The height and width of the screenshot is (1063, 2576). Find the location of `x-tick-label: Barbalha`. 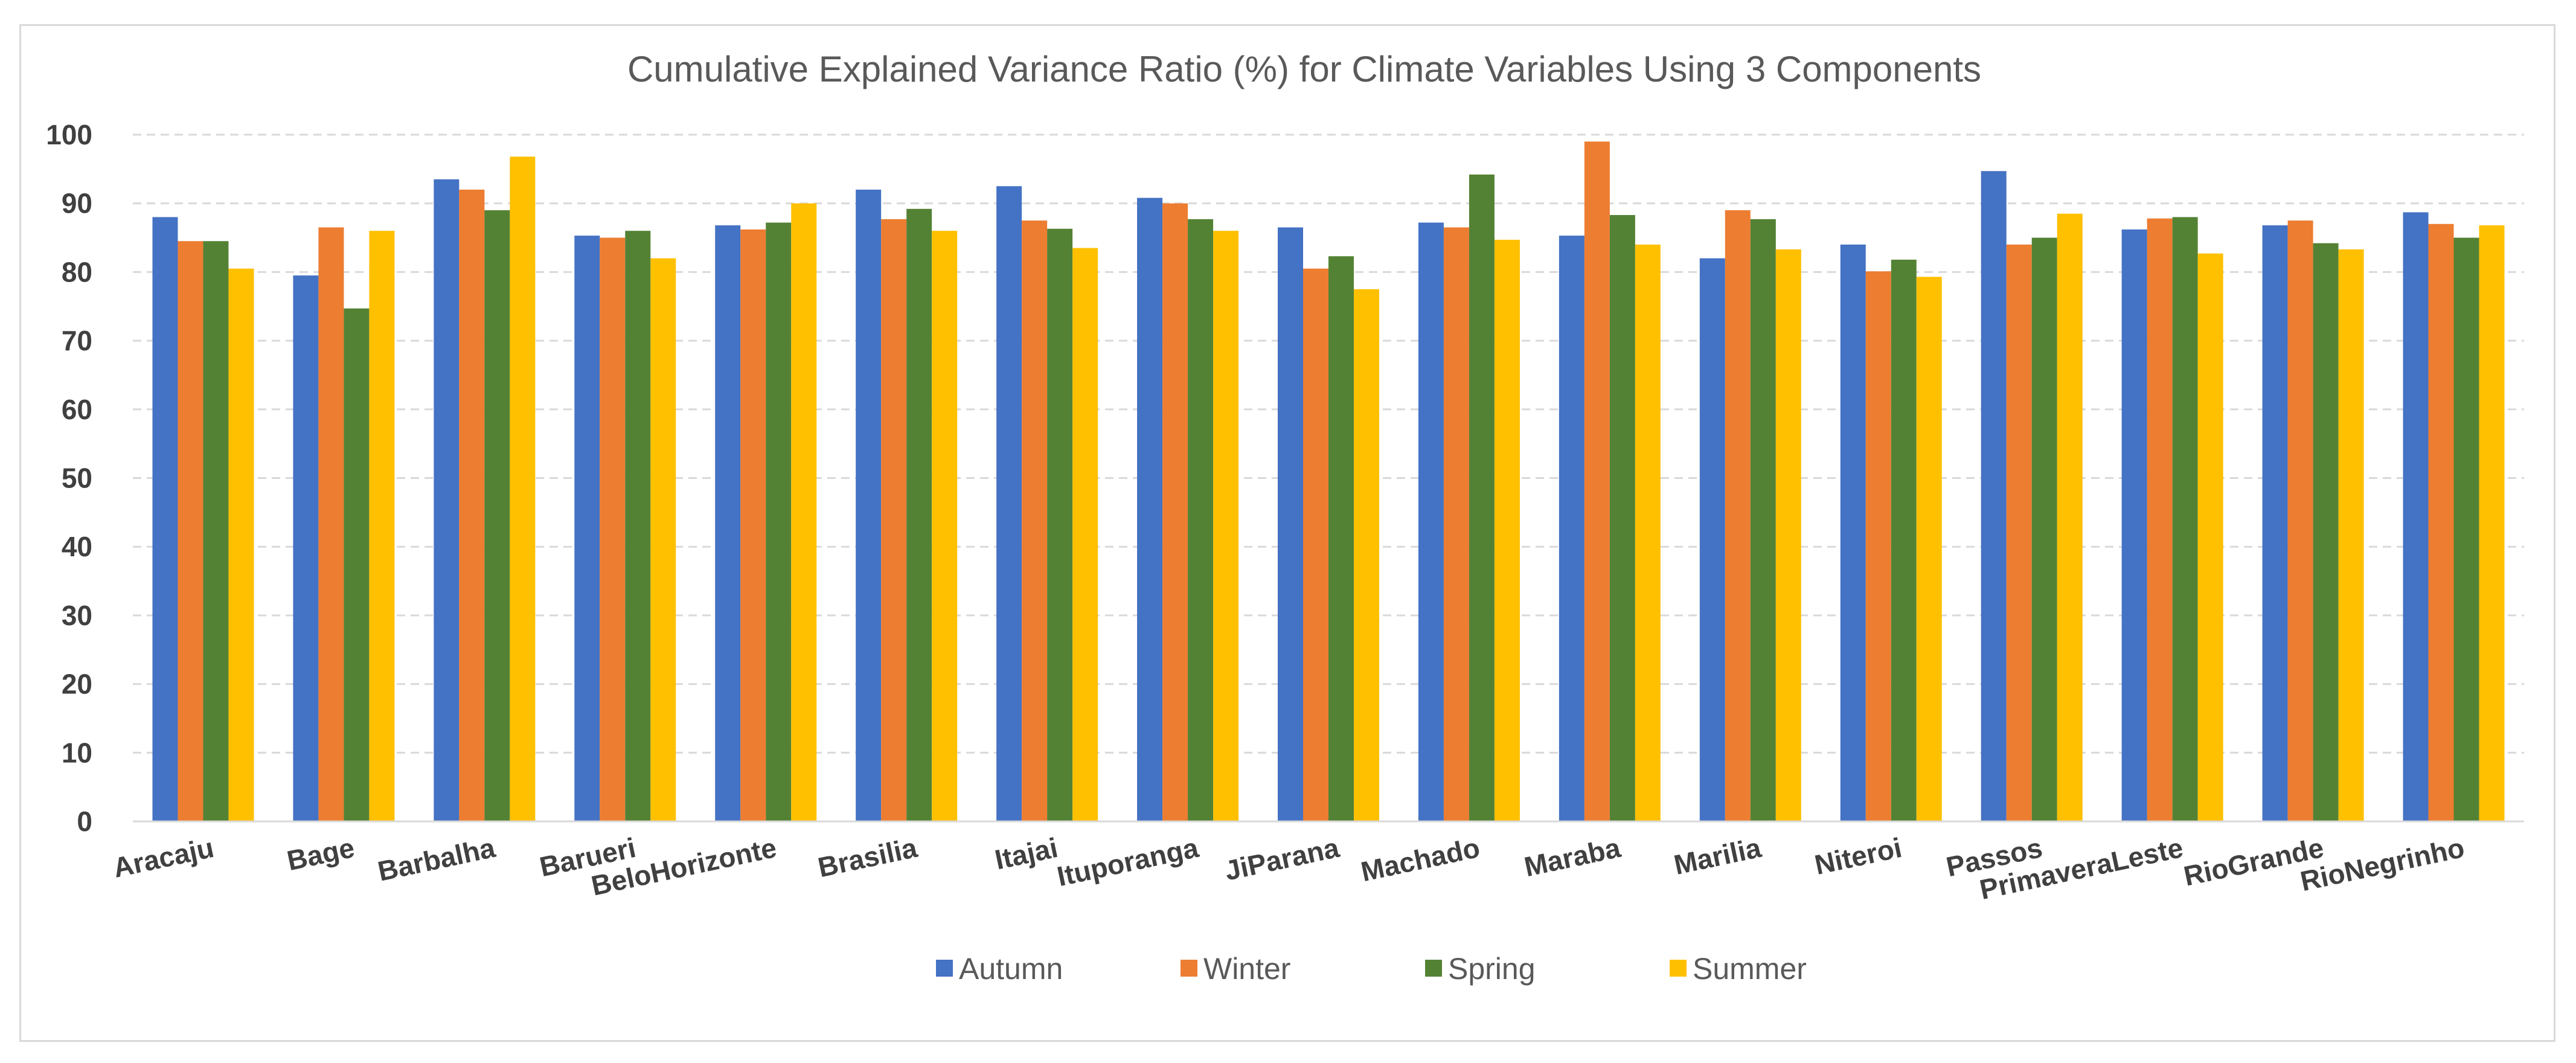

x-tick-label: Barbalha is located at coordinates (436, 859).